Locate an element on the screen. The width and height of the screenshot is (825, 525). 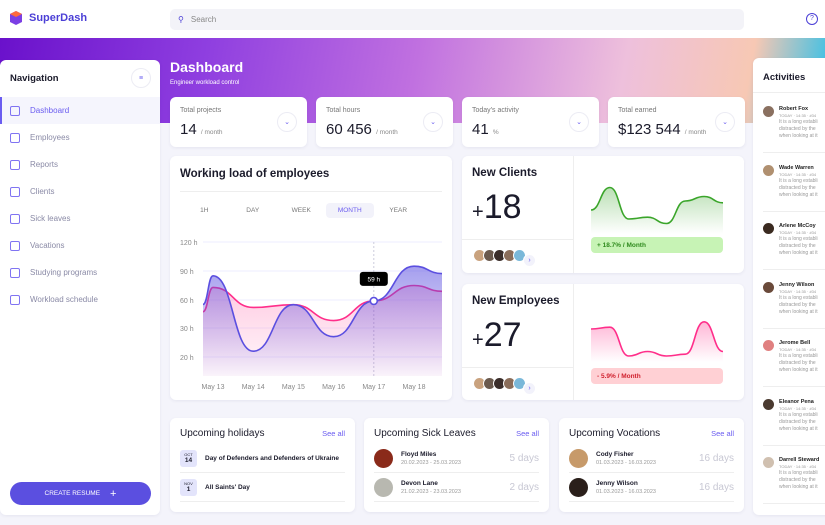
vacations-see-all-link: See all is located at coordinates (722, 433).